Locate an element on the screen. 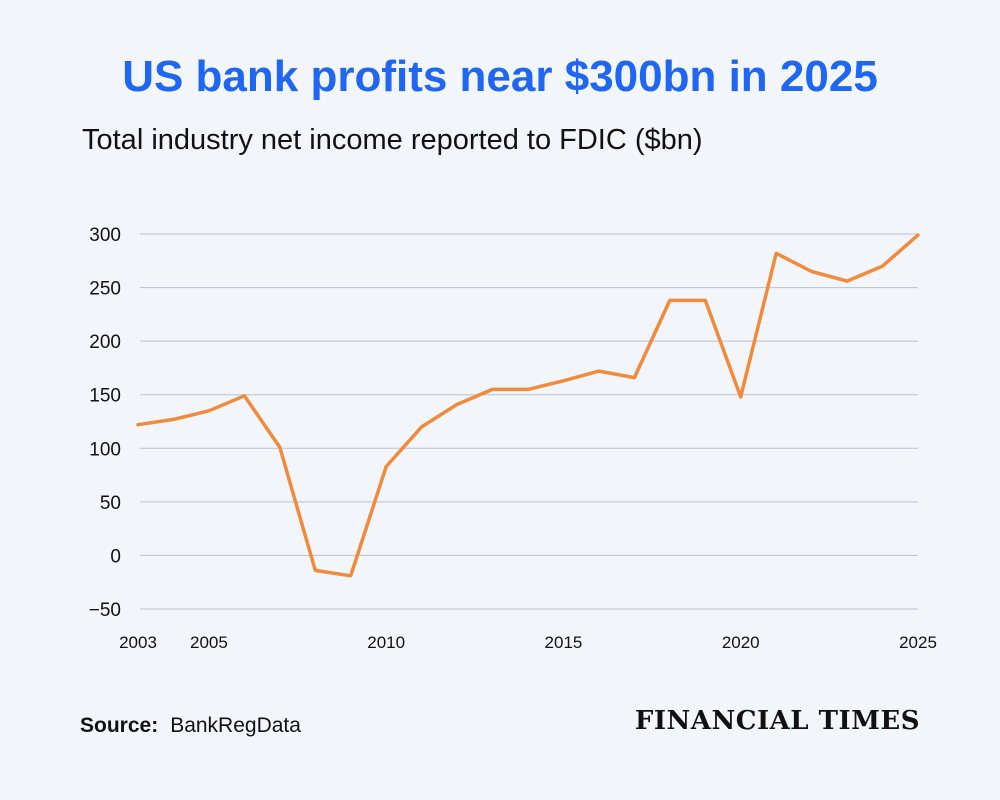 The height and width of the screenshot is (800, 1000). y-tick-label: 150 is located at coordinates (105, 396).